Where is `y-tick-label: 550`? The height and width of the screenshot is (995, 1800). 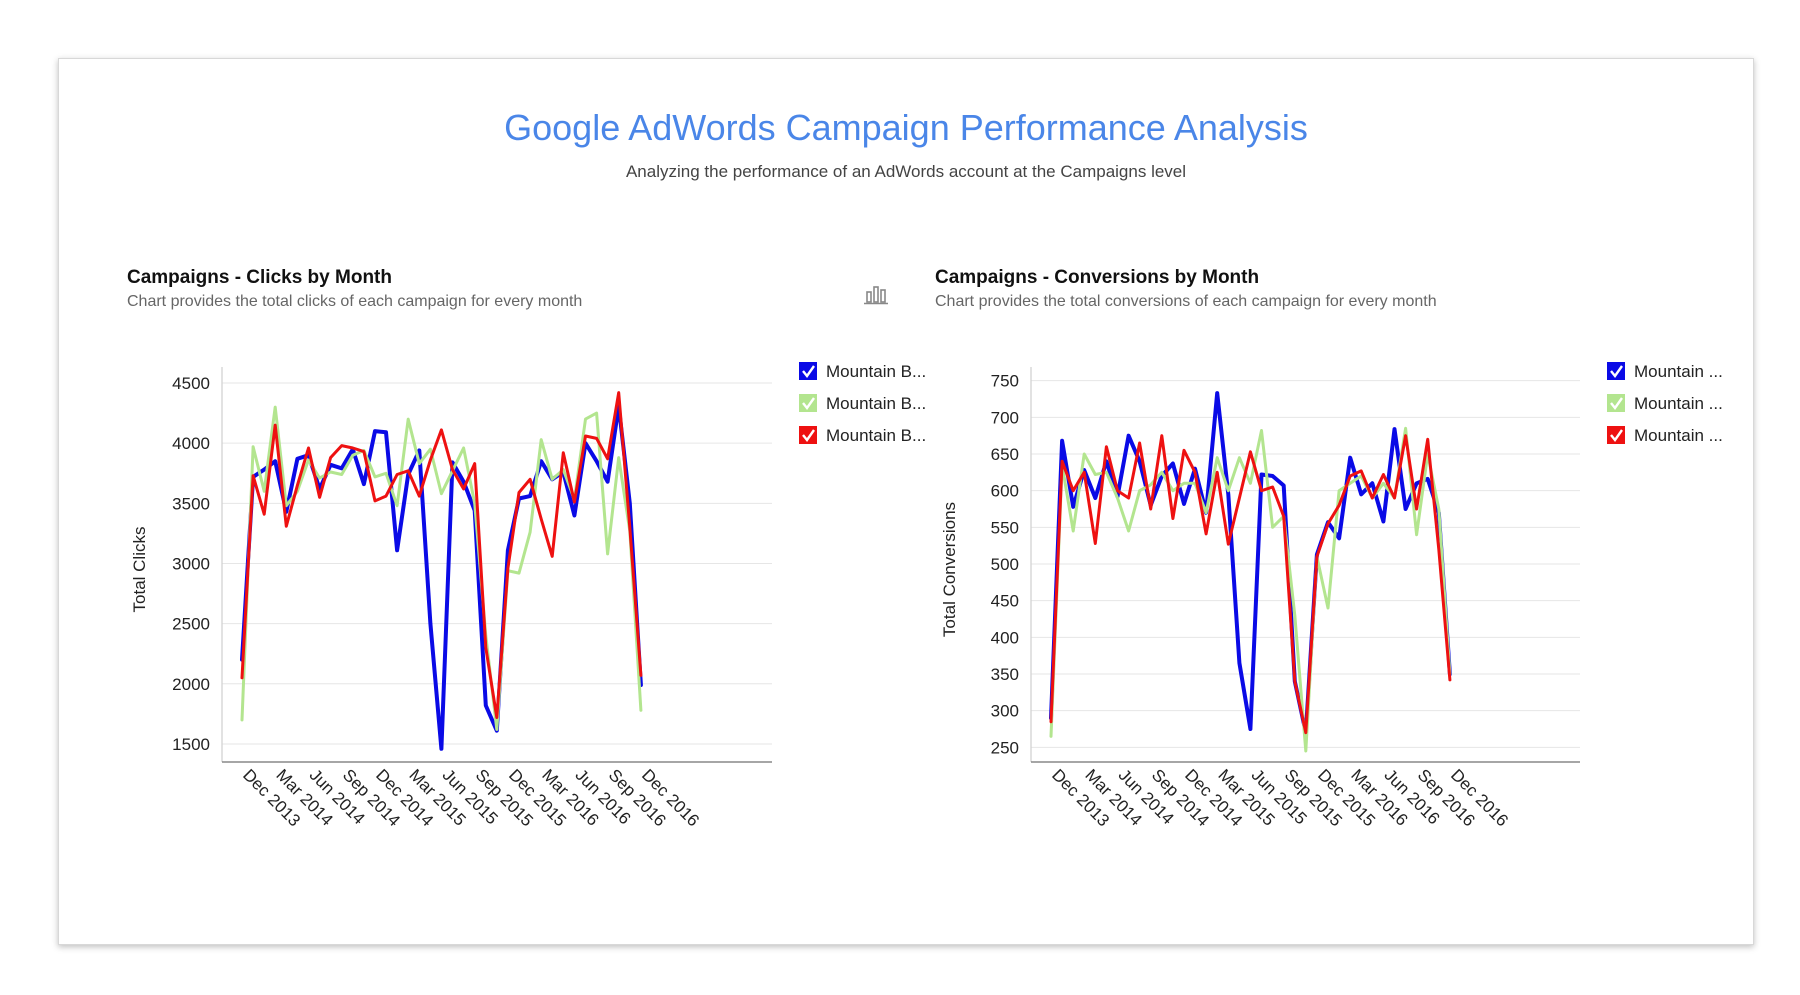
y-tick-label: 550 is located at coordinates (1005, 527).